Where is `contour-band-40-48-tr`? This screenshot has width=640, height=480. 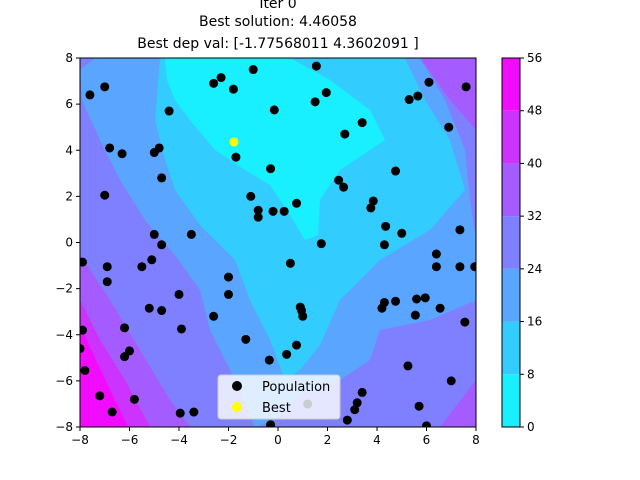 contour-band-40-48-tr is located at coordinates (448, 94).